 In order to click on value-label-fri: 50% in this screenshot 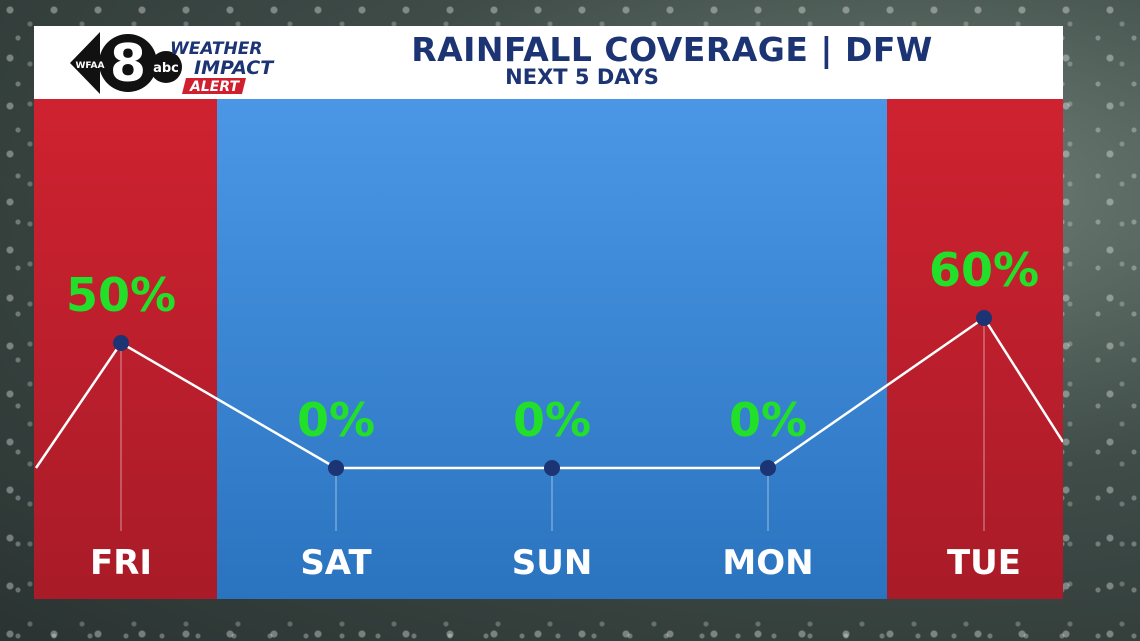, I will do `click(121, 295)`.